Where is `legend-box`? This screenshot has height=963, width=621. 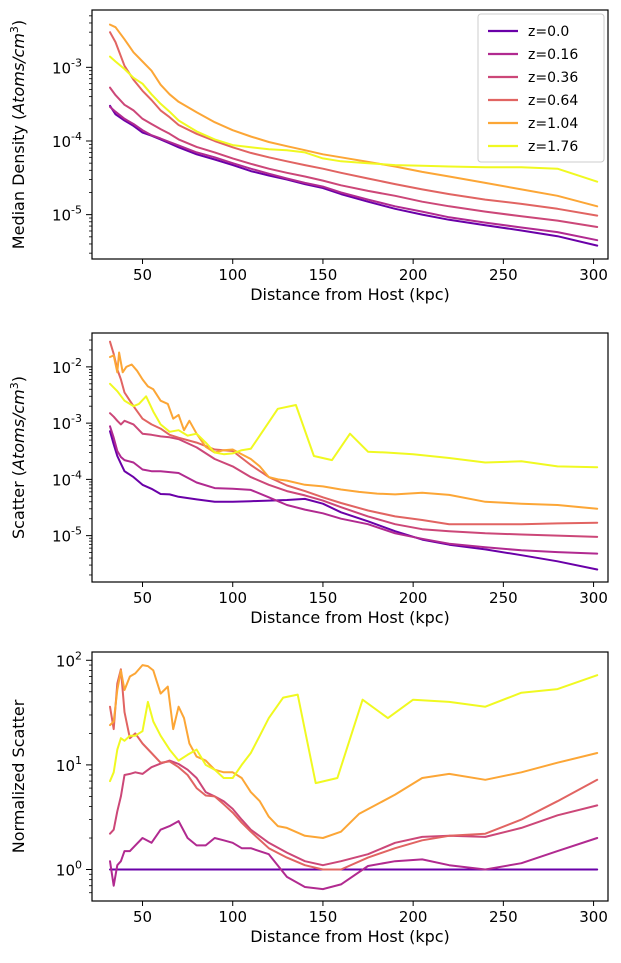 legend-box is located at coordinates (541, 88).